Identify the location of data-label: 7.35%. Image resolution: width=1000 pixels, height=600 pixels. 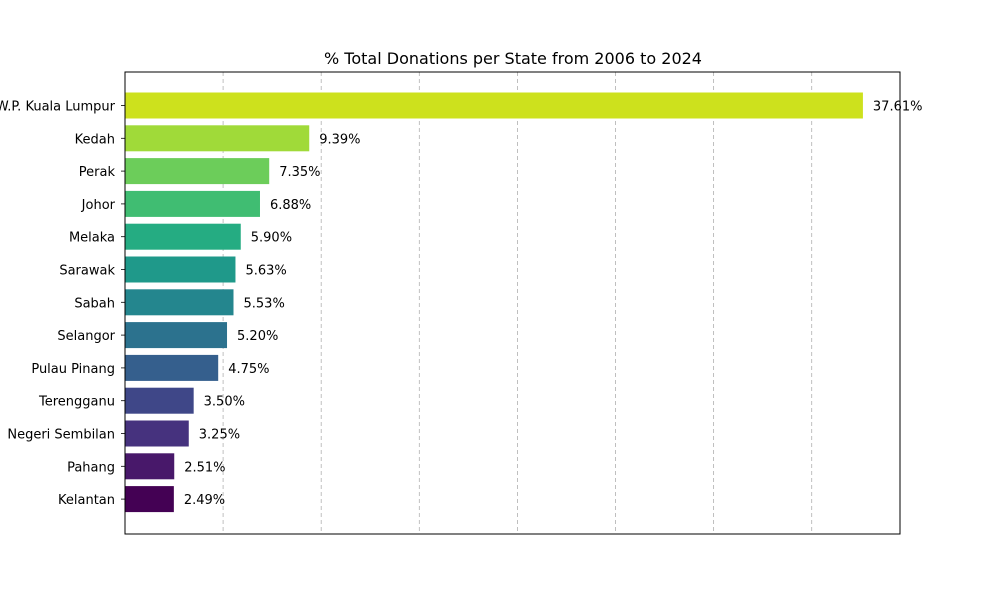
(299, 172).